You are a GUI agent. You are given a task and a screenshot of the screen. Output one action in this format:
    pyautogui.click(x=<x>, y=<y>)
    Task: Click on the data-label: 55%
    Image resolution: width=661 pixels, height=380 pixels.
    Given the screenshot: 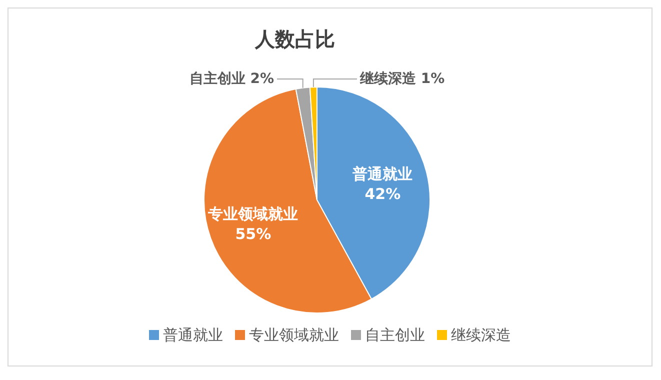 What is the action you would take?
    pyautogui.click(x=253, y=233)
    